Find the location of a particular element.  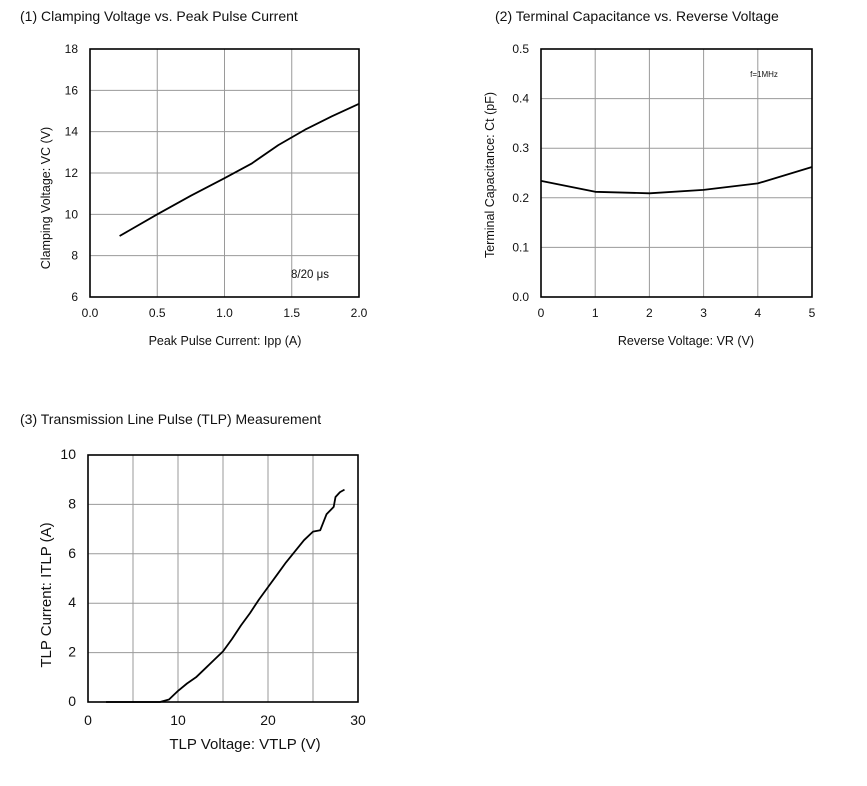

y-tick-label: 0 is located at coordinates (72, 701).